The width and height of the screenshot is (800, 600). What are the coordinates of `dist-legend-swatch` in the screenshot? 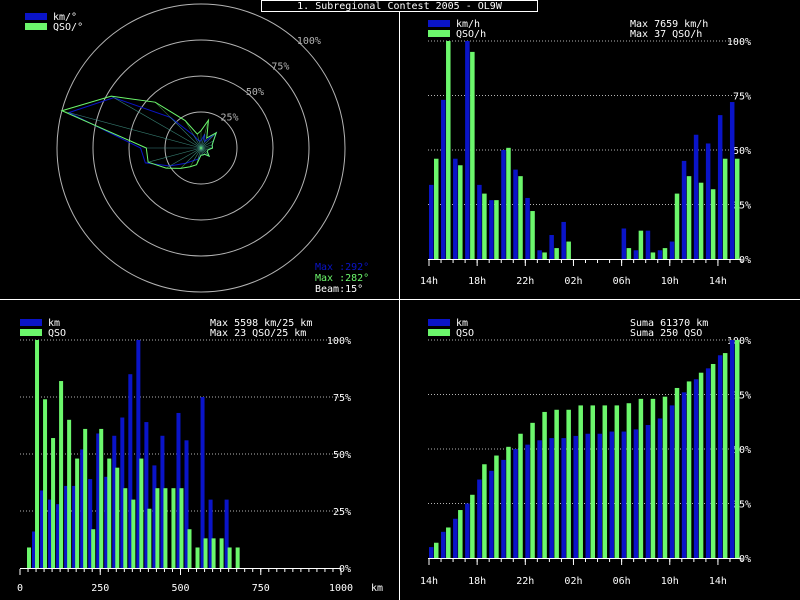 It's located at (31, 332).